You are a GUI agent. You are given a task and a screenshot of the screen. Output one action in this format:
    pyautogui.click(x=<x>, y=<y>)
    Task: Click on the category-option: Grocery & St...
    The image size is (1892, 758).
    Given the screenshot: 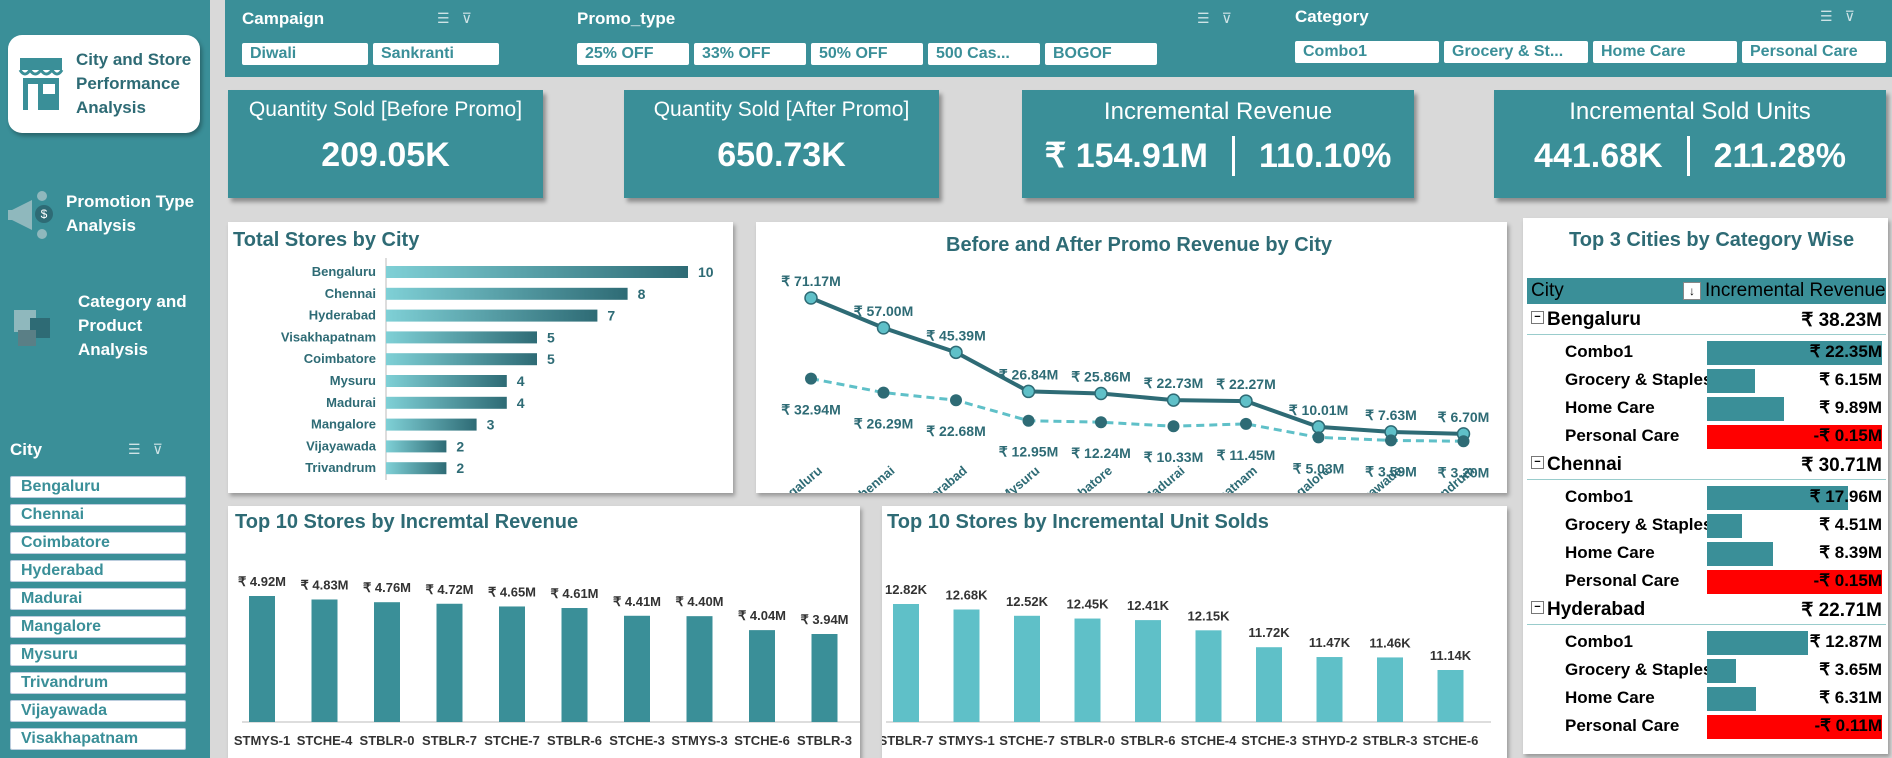 What is the action you would take?
    pyautogui.click(x=1516, y=52)
    